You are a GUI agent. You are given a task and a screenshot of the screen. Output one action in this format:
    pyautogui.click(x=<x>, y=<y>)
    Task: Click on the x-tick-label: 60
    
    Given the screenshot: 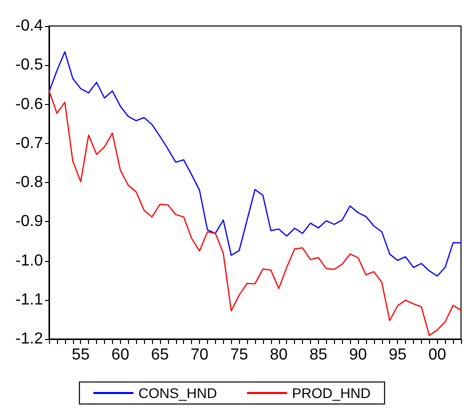 What is the action you would take?
    pyautogui.click(x=120, y=355)
    